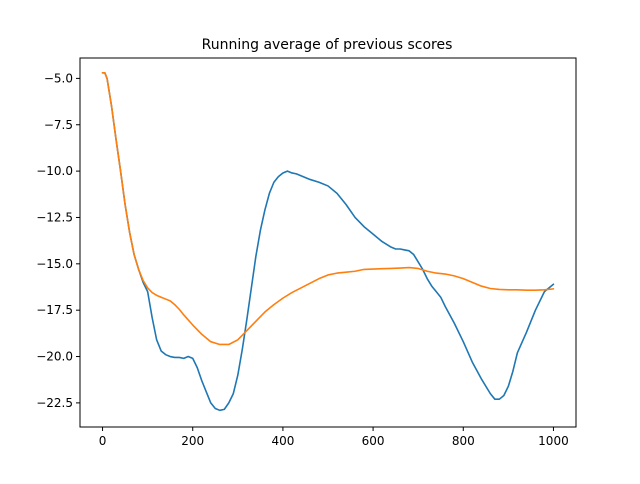 Image resolution: width=640 pixels, height=484 pixels. I want to click on y-tick-label: −22.5, so click(54, 403).